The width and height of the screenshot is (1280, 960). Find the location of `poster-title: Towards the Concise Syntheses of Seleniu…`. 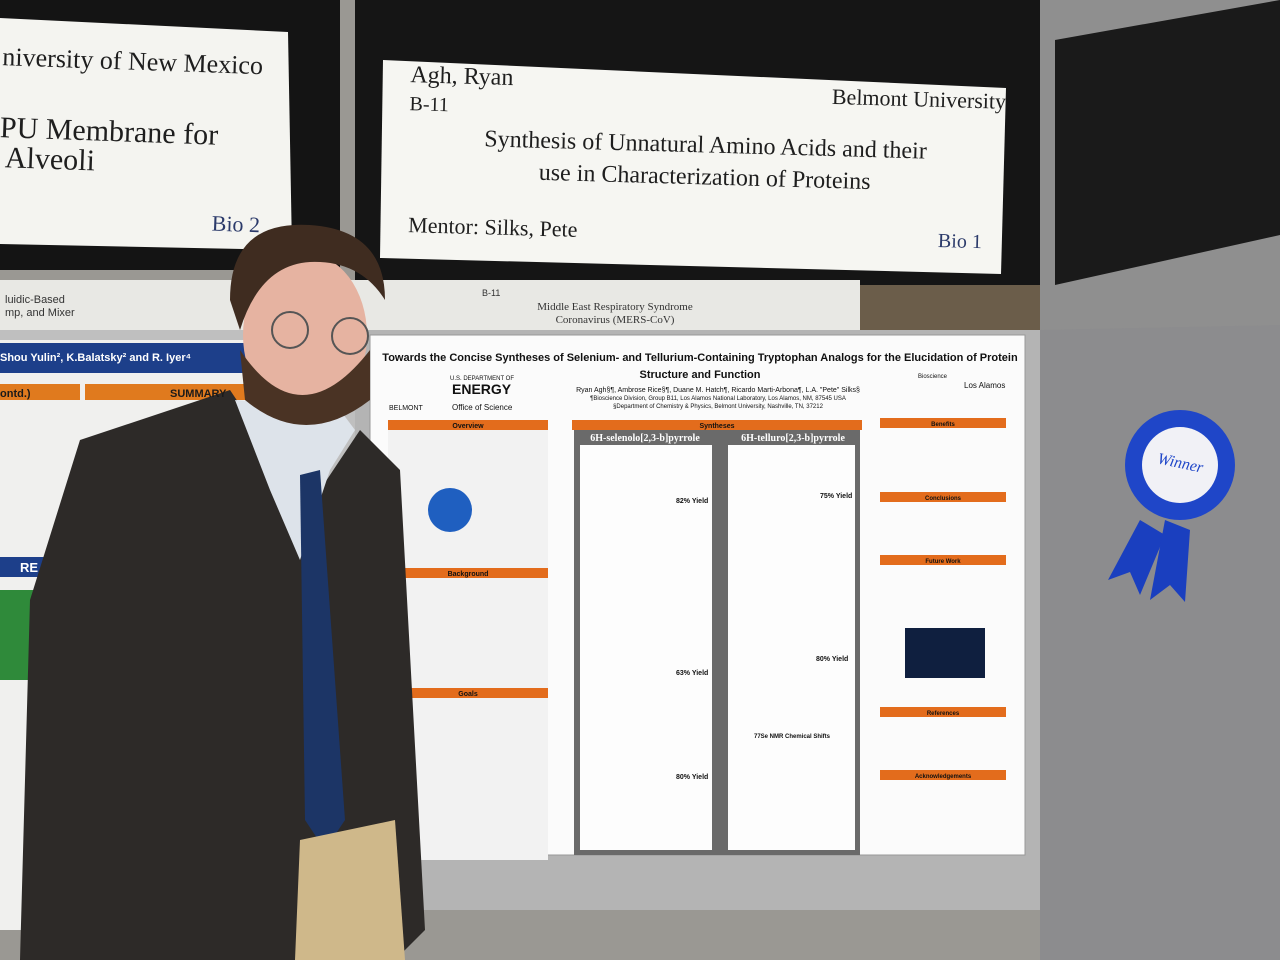

poster-title: Towards the Concise Syntheses of Seleniu… is located at coordinates (700, 358).